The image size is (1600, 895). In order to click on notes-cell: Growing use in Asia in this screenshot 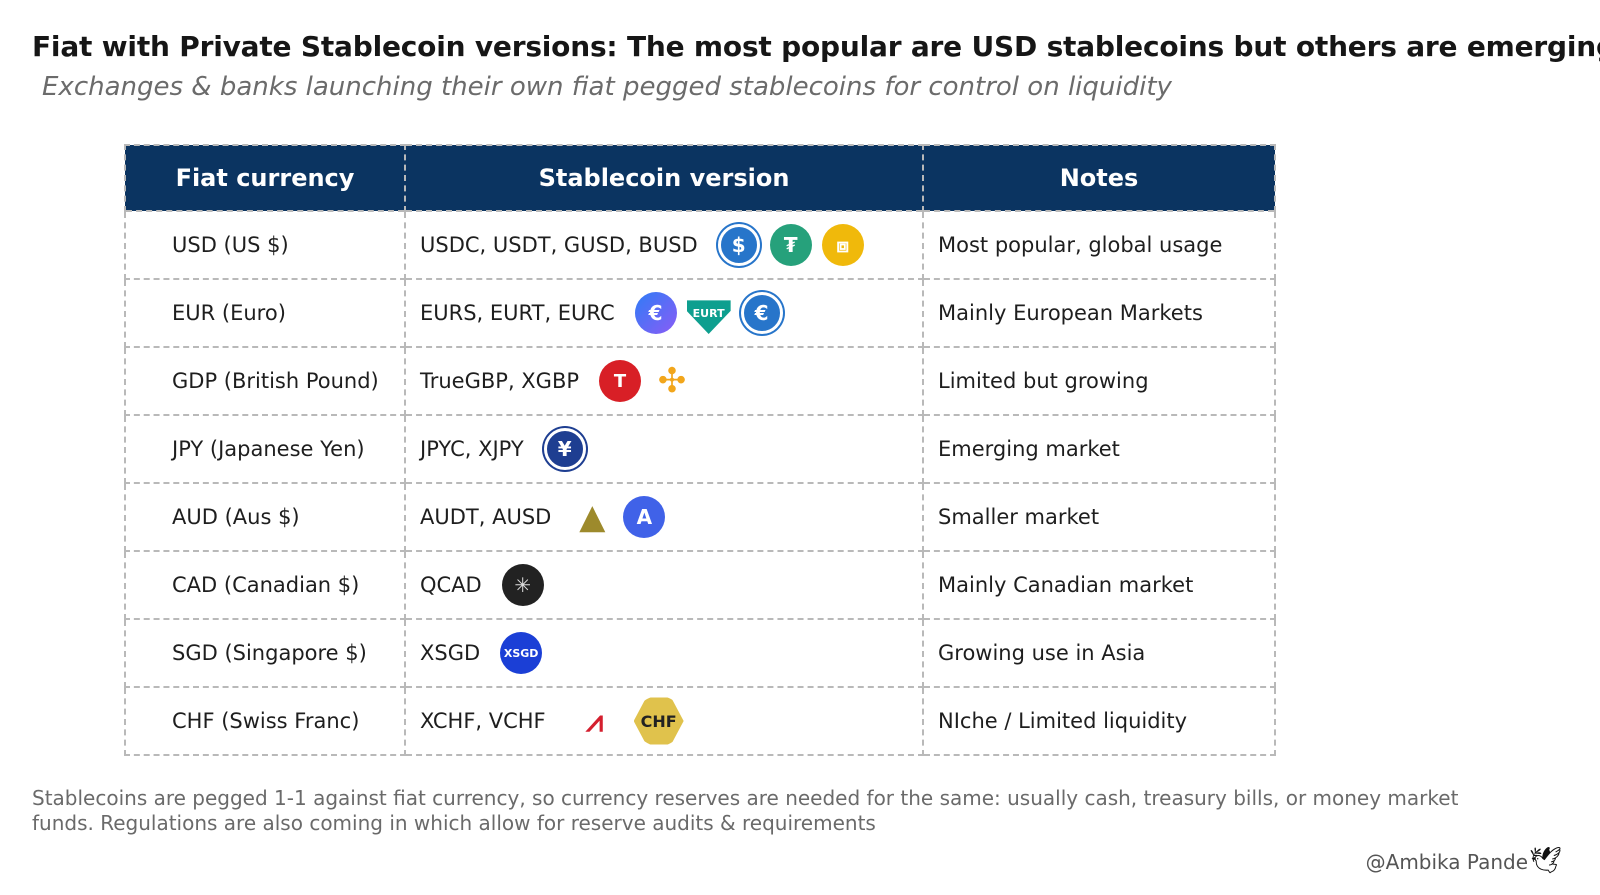, I will do `click(1099, 653)`.